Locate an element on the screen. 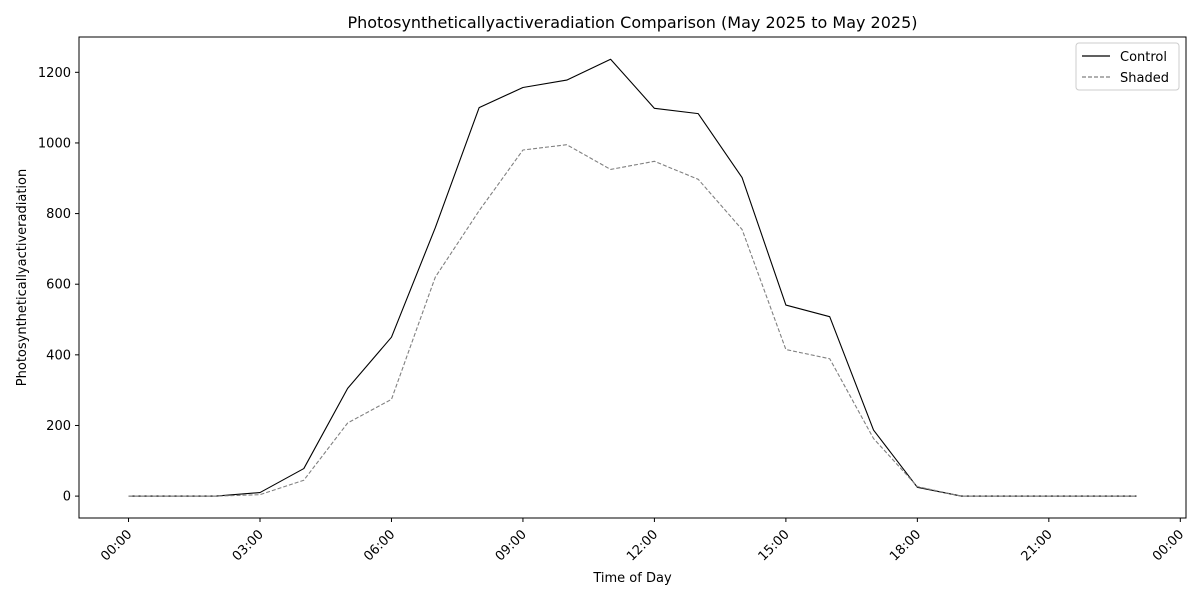  legend: Control Shaded is located at coordinates (1127, 66).